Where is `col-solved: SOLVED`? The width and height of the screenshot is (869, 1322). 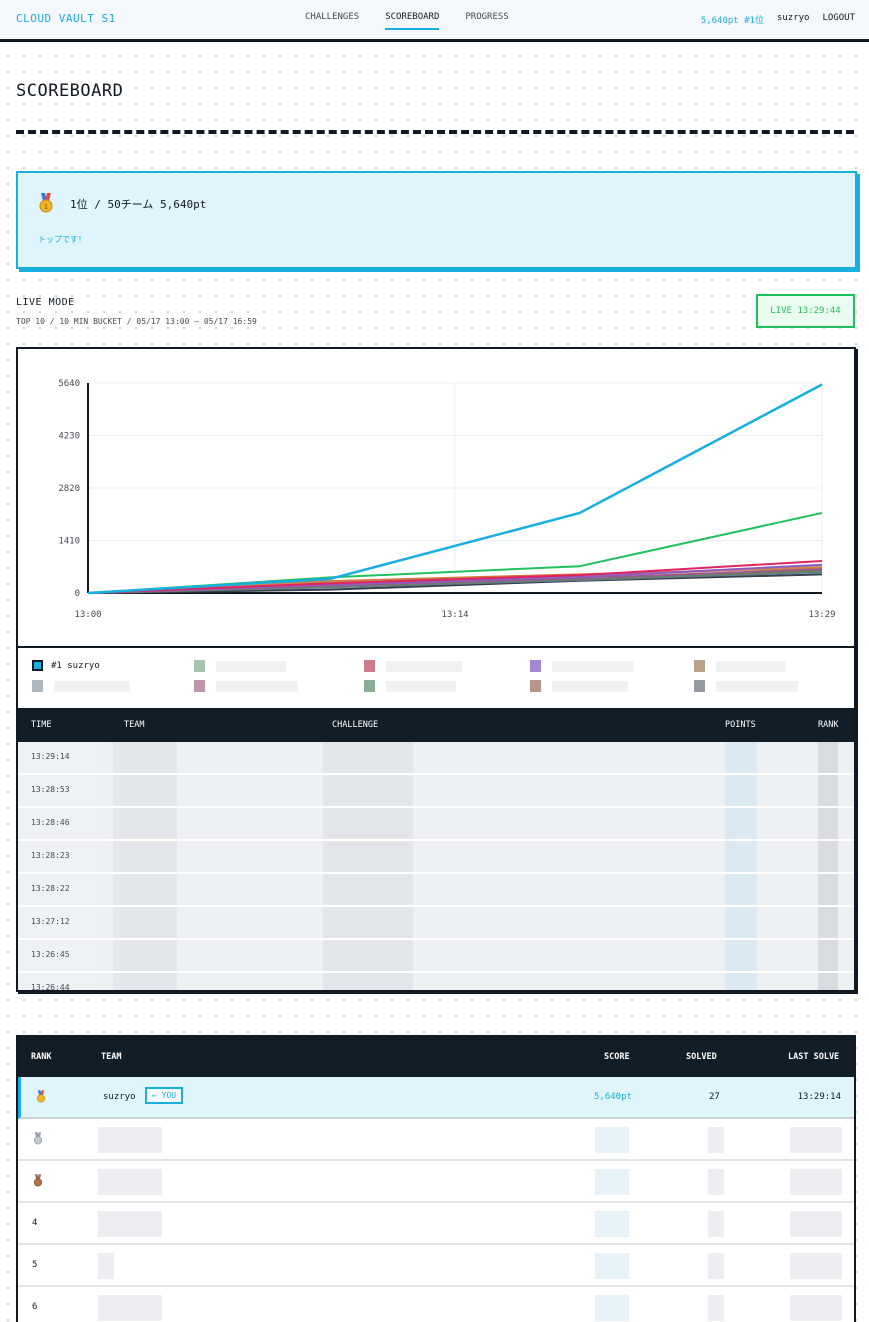 col-solved: SOLVED is located at coordinates (701, 1057).